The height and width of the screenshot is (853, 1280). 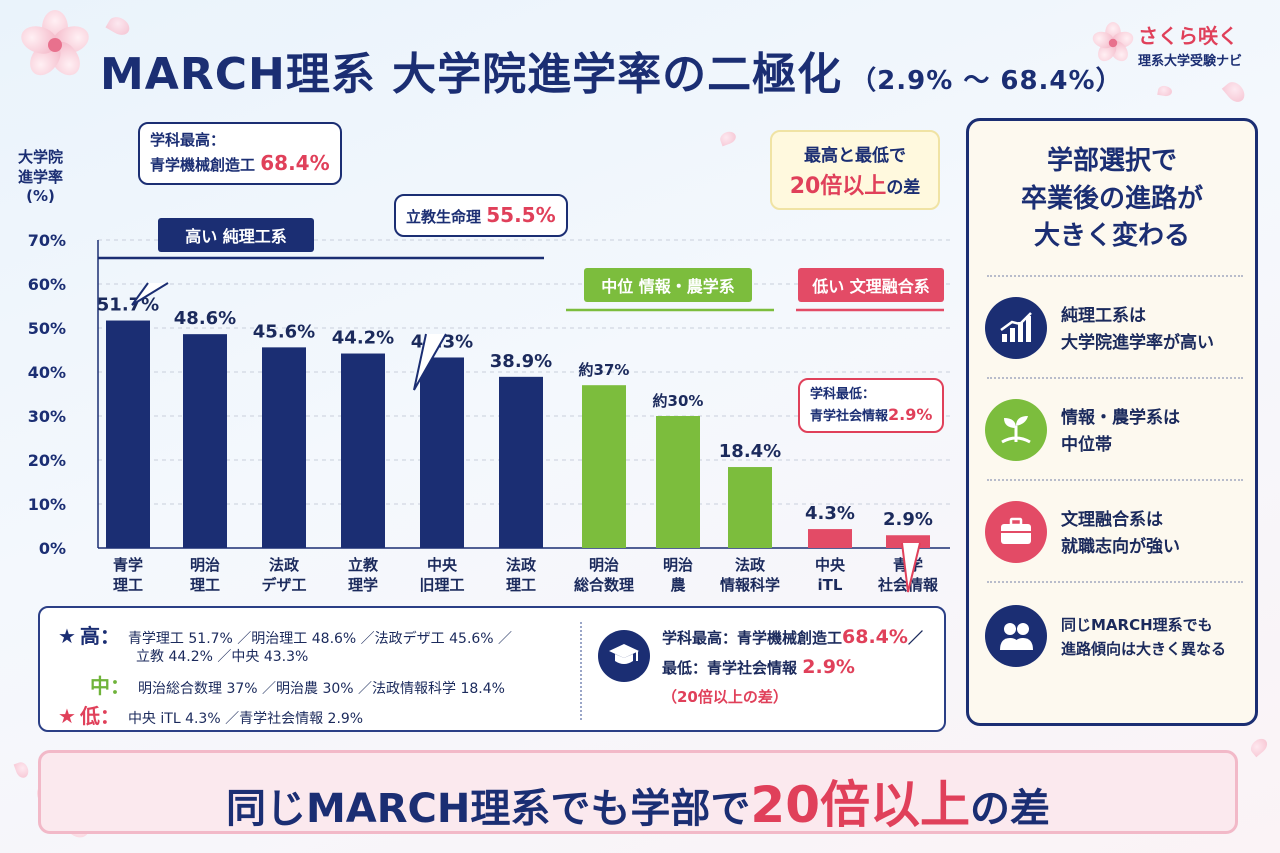 What do you see at coordinates (1120, 418) in the screenshot?
I see `panel-item-line: 情報・農学系は` at bounding box center [1120, 418].